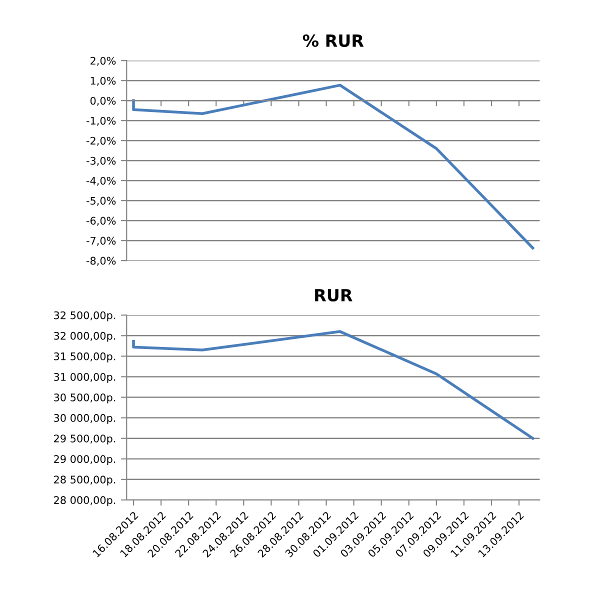 This screenshot has height=606, width=603. What do you see at coordinates (103, 101) in the screenshot?
I see `y-tick-label: 0,0%` at bounding box center [103, 101].